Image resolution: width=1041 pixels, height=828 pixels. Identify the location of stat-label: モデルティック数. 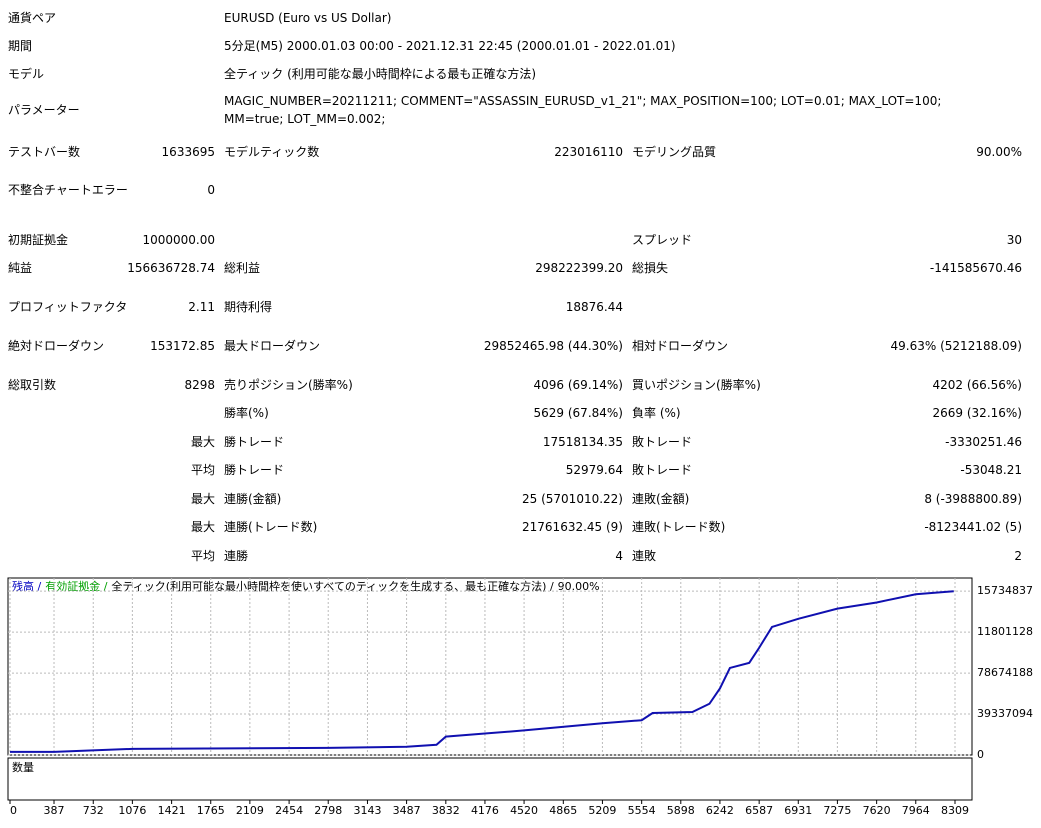
(272, 152).